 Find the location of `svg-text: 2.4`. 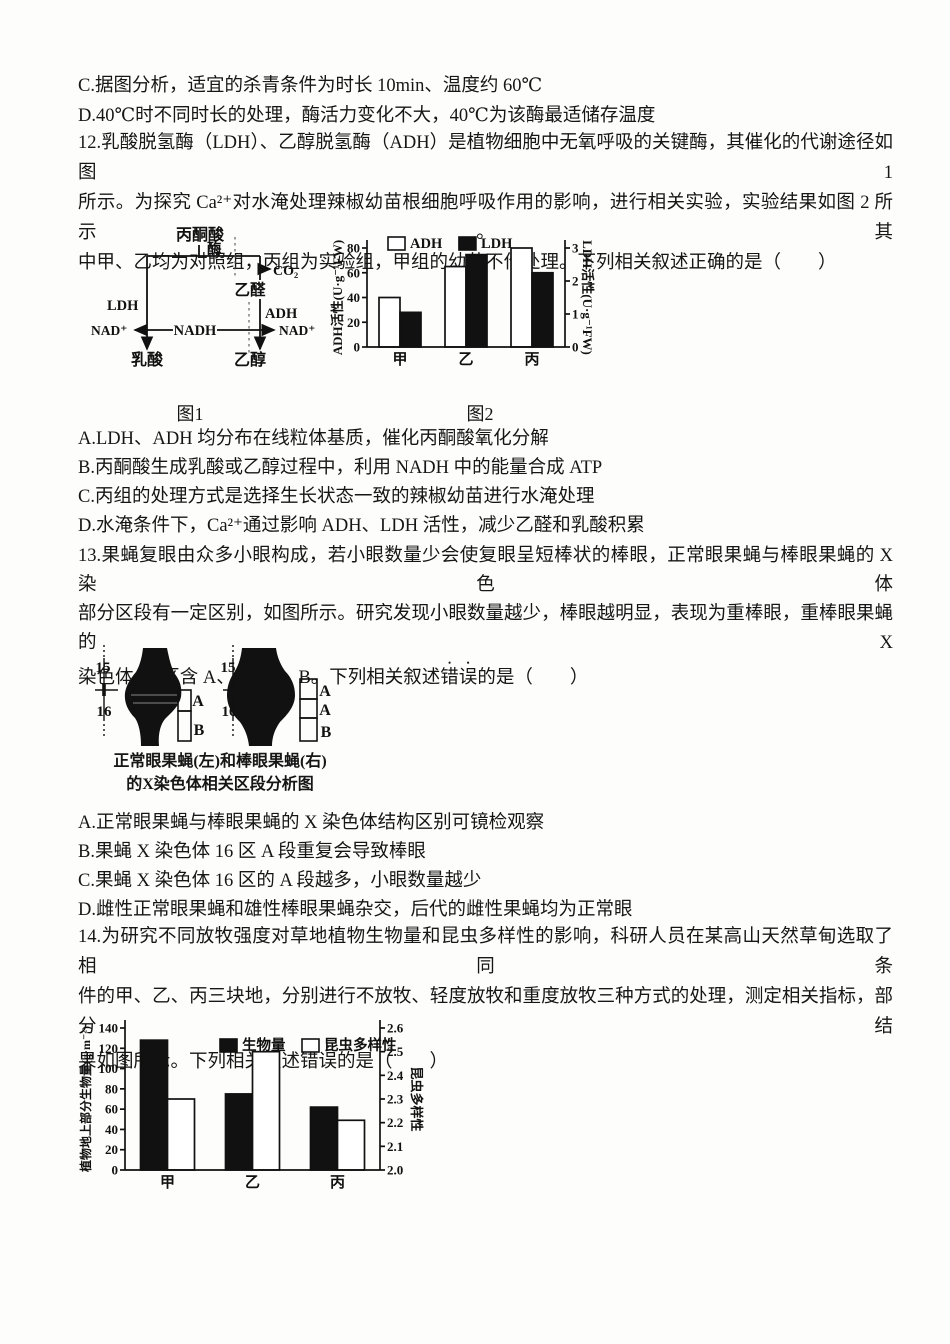

svg-text: 2.4 is located at coordinates (395, 1075).